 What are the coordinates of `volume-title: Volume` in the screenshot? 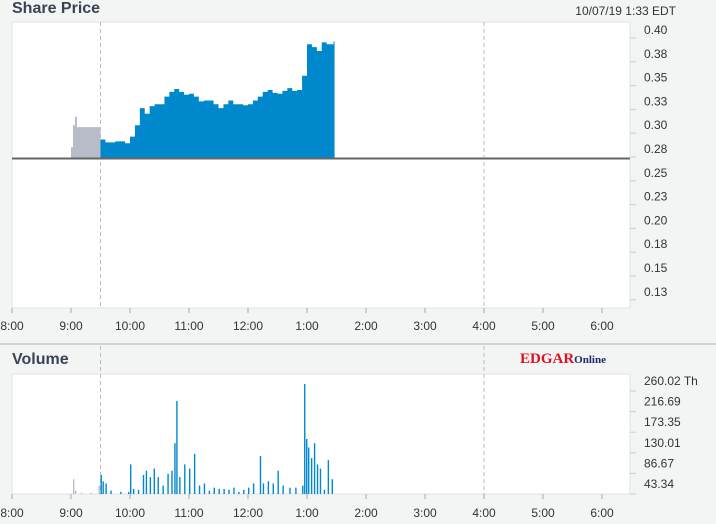 It's located at (40, 359).